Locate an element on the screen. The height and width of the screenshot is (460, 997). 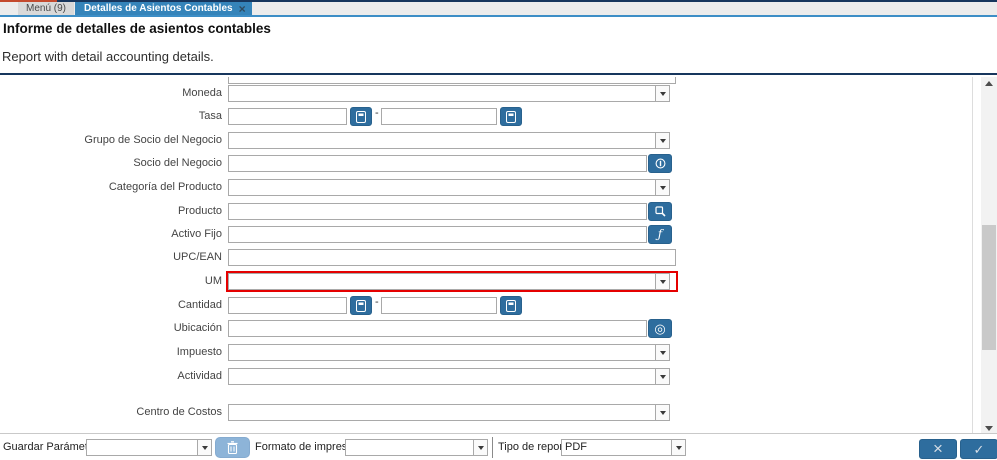
activo-fijo-search-button: ƒ is located at coordinates (660, 234).